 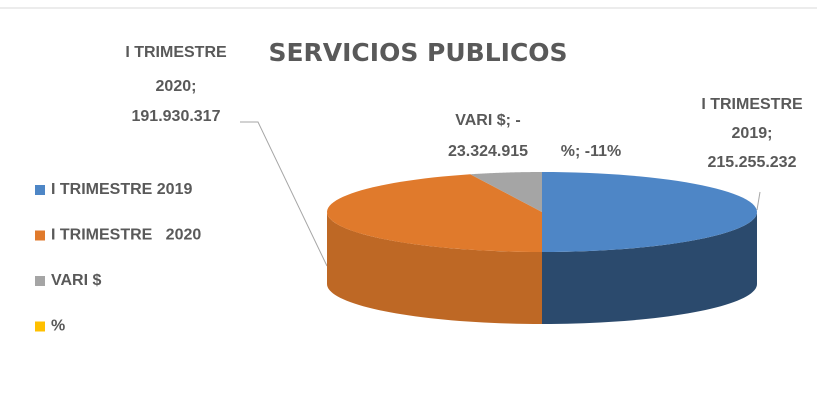 I want to click on data-label: 191.930.317, so click(x=176, y=116).